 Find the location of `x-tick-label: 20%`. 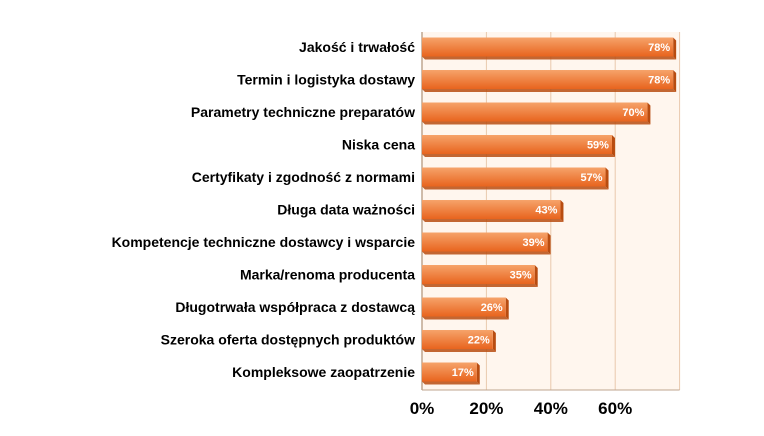

x-tick-label: 20% is located at coordinates (486, 408).